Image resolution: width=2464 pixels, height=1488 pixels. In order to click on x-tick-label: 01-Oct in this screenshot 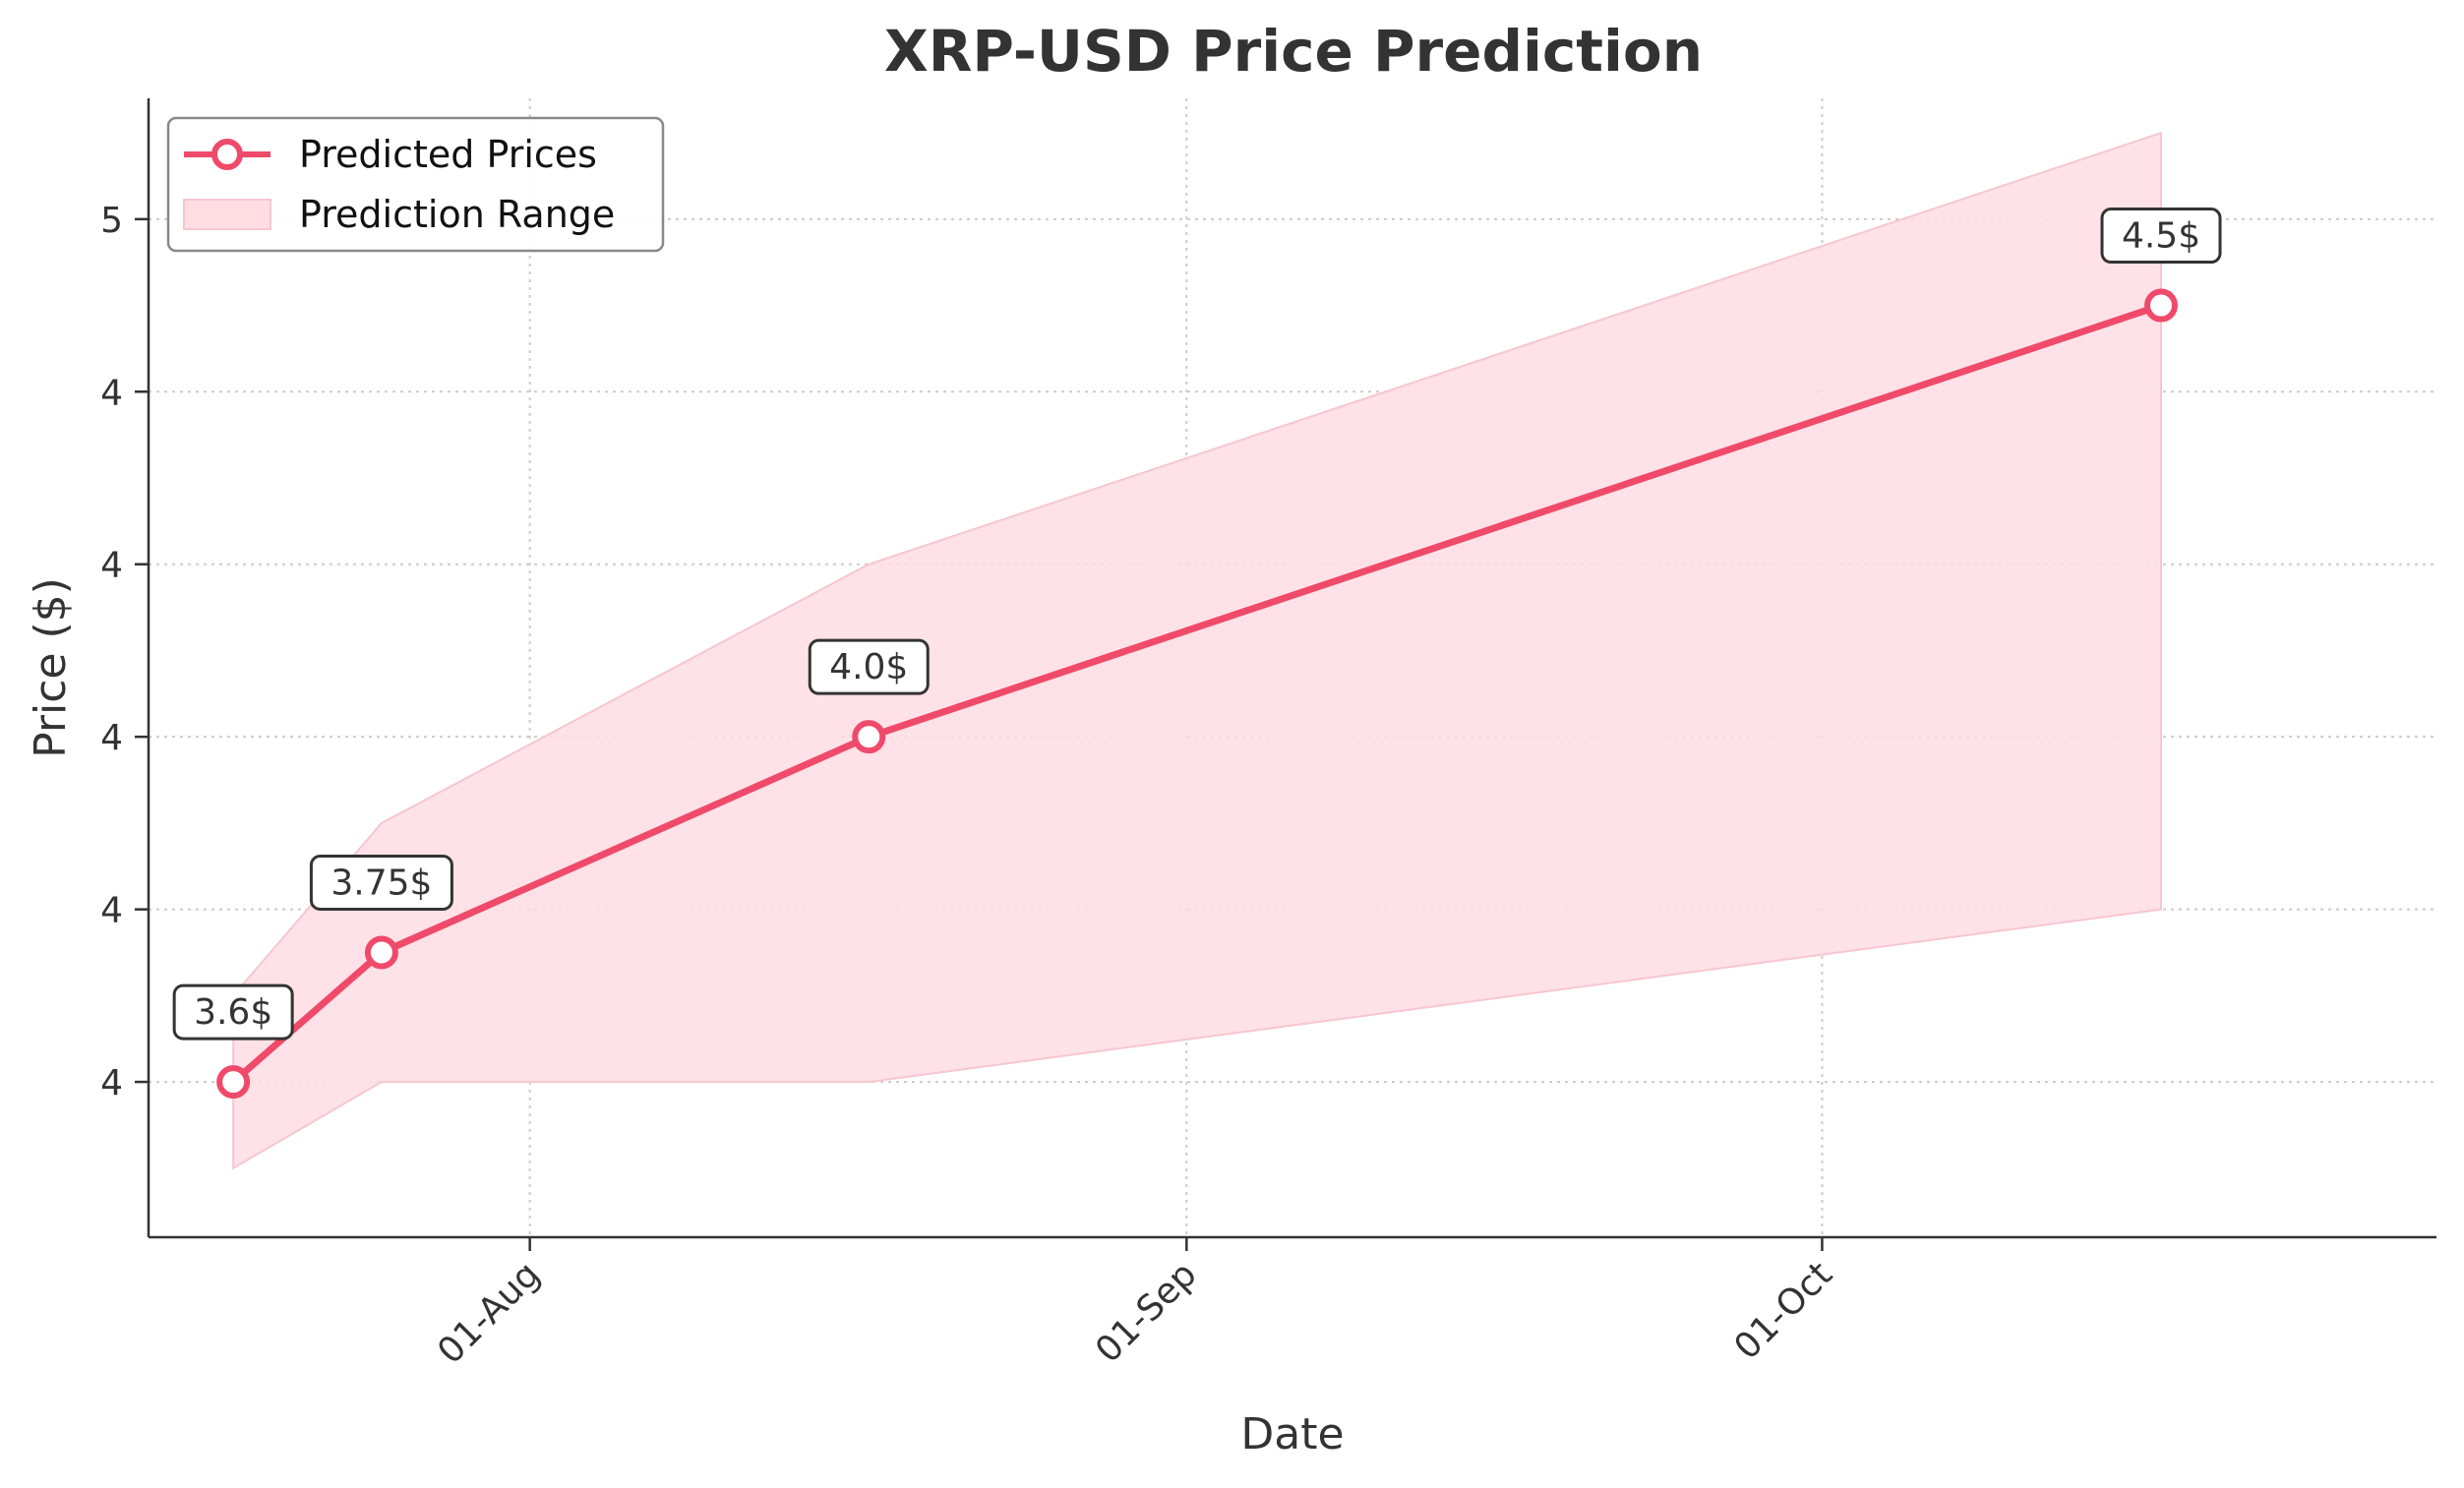, I will do `click(1783, 1310)`.